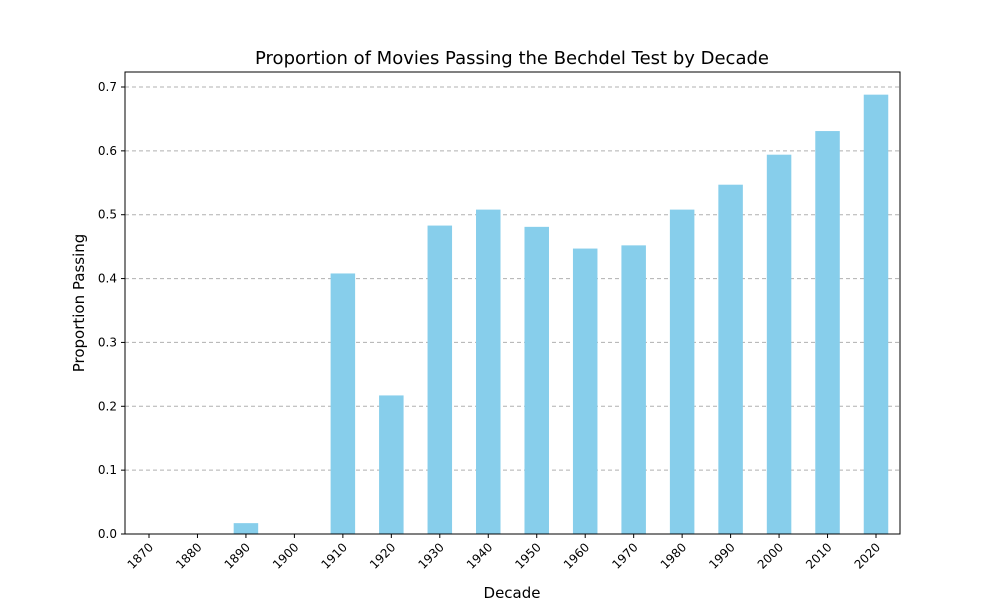 The width and height of the screenshot is (1000, 600). Describe the element at coordinates (818, 555) in the screenshot. I see `x-tick-label: 2010` at that location.